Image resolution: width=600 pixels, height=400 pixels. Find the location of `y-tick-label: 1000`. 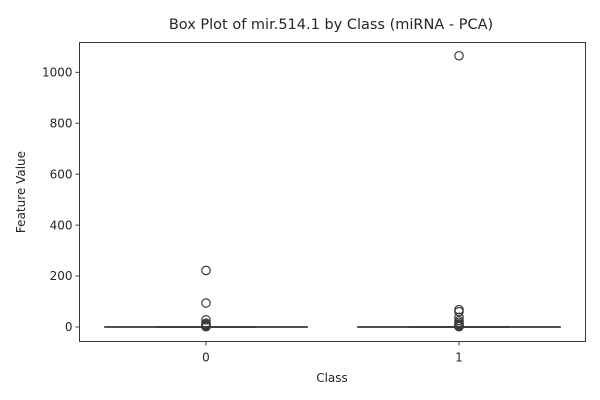

y-tick-label: 1000 is located at coordinates (57, 72).